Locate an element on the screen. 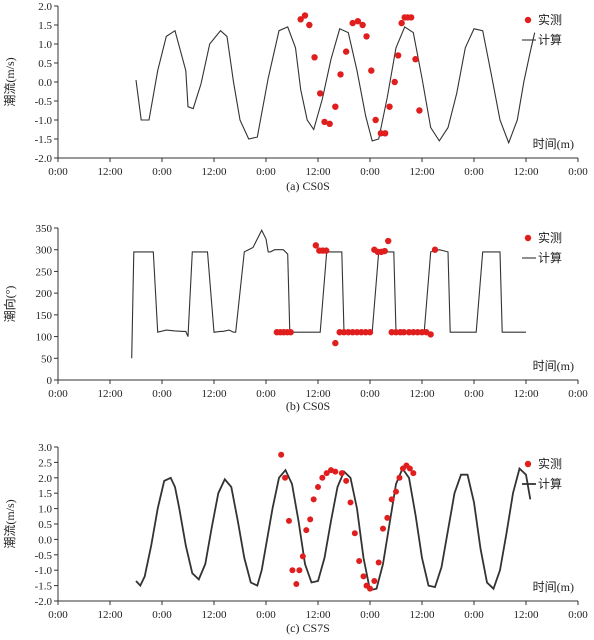 This screenshot has width=594, height=640. y-tick-label: 0.5 is located at coordinates (45, 525).